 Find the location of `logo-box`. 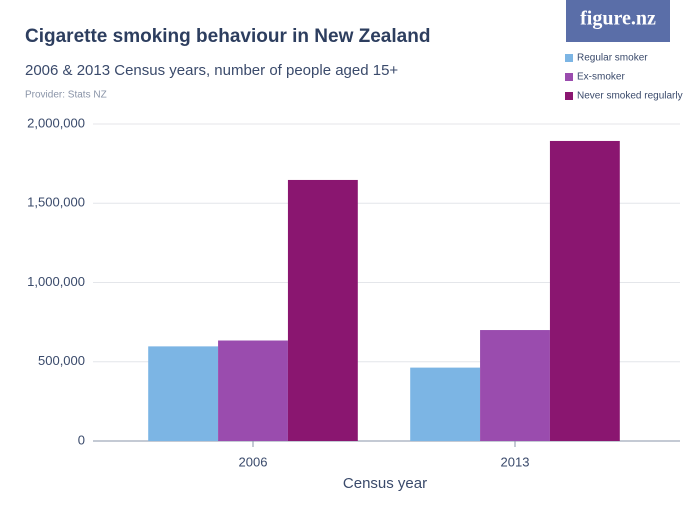

logo-box is located at coordinates (618, 21).